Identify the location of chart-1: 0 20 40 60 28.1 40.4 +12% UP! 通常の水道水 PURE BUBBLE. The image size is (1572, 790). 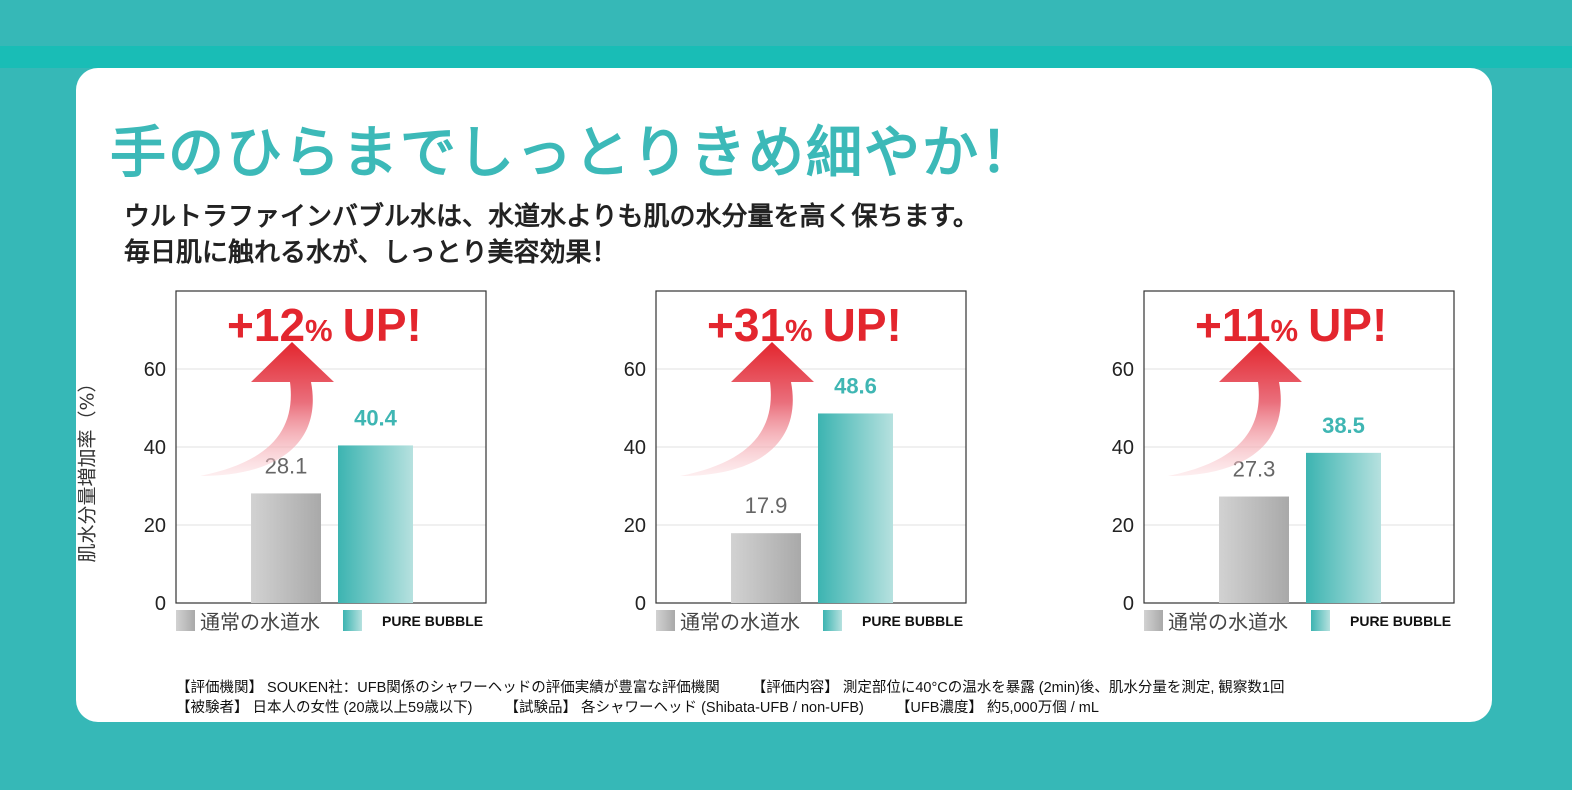
(360, 460).